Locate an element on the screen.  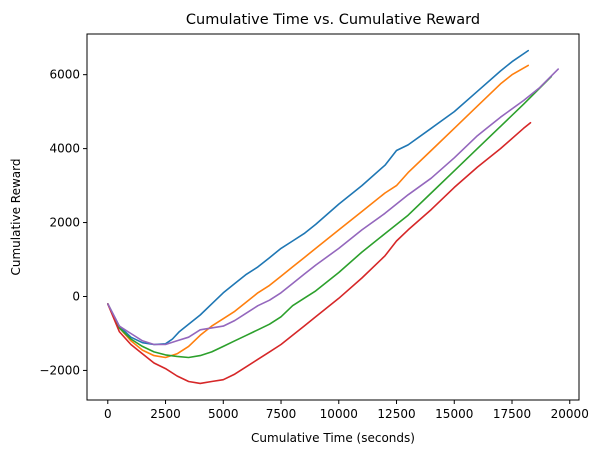
x-axis-ticks: 0 2500 5000 7500 10000 12500 15000 17500 20000 is located at coordinates (346, 410).